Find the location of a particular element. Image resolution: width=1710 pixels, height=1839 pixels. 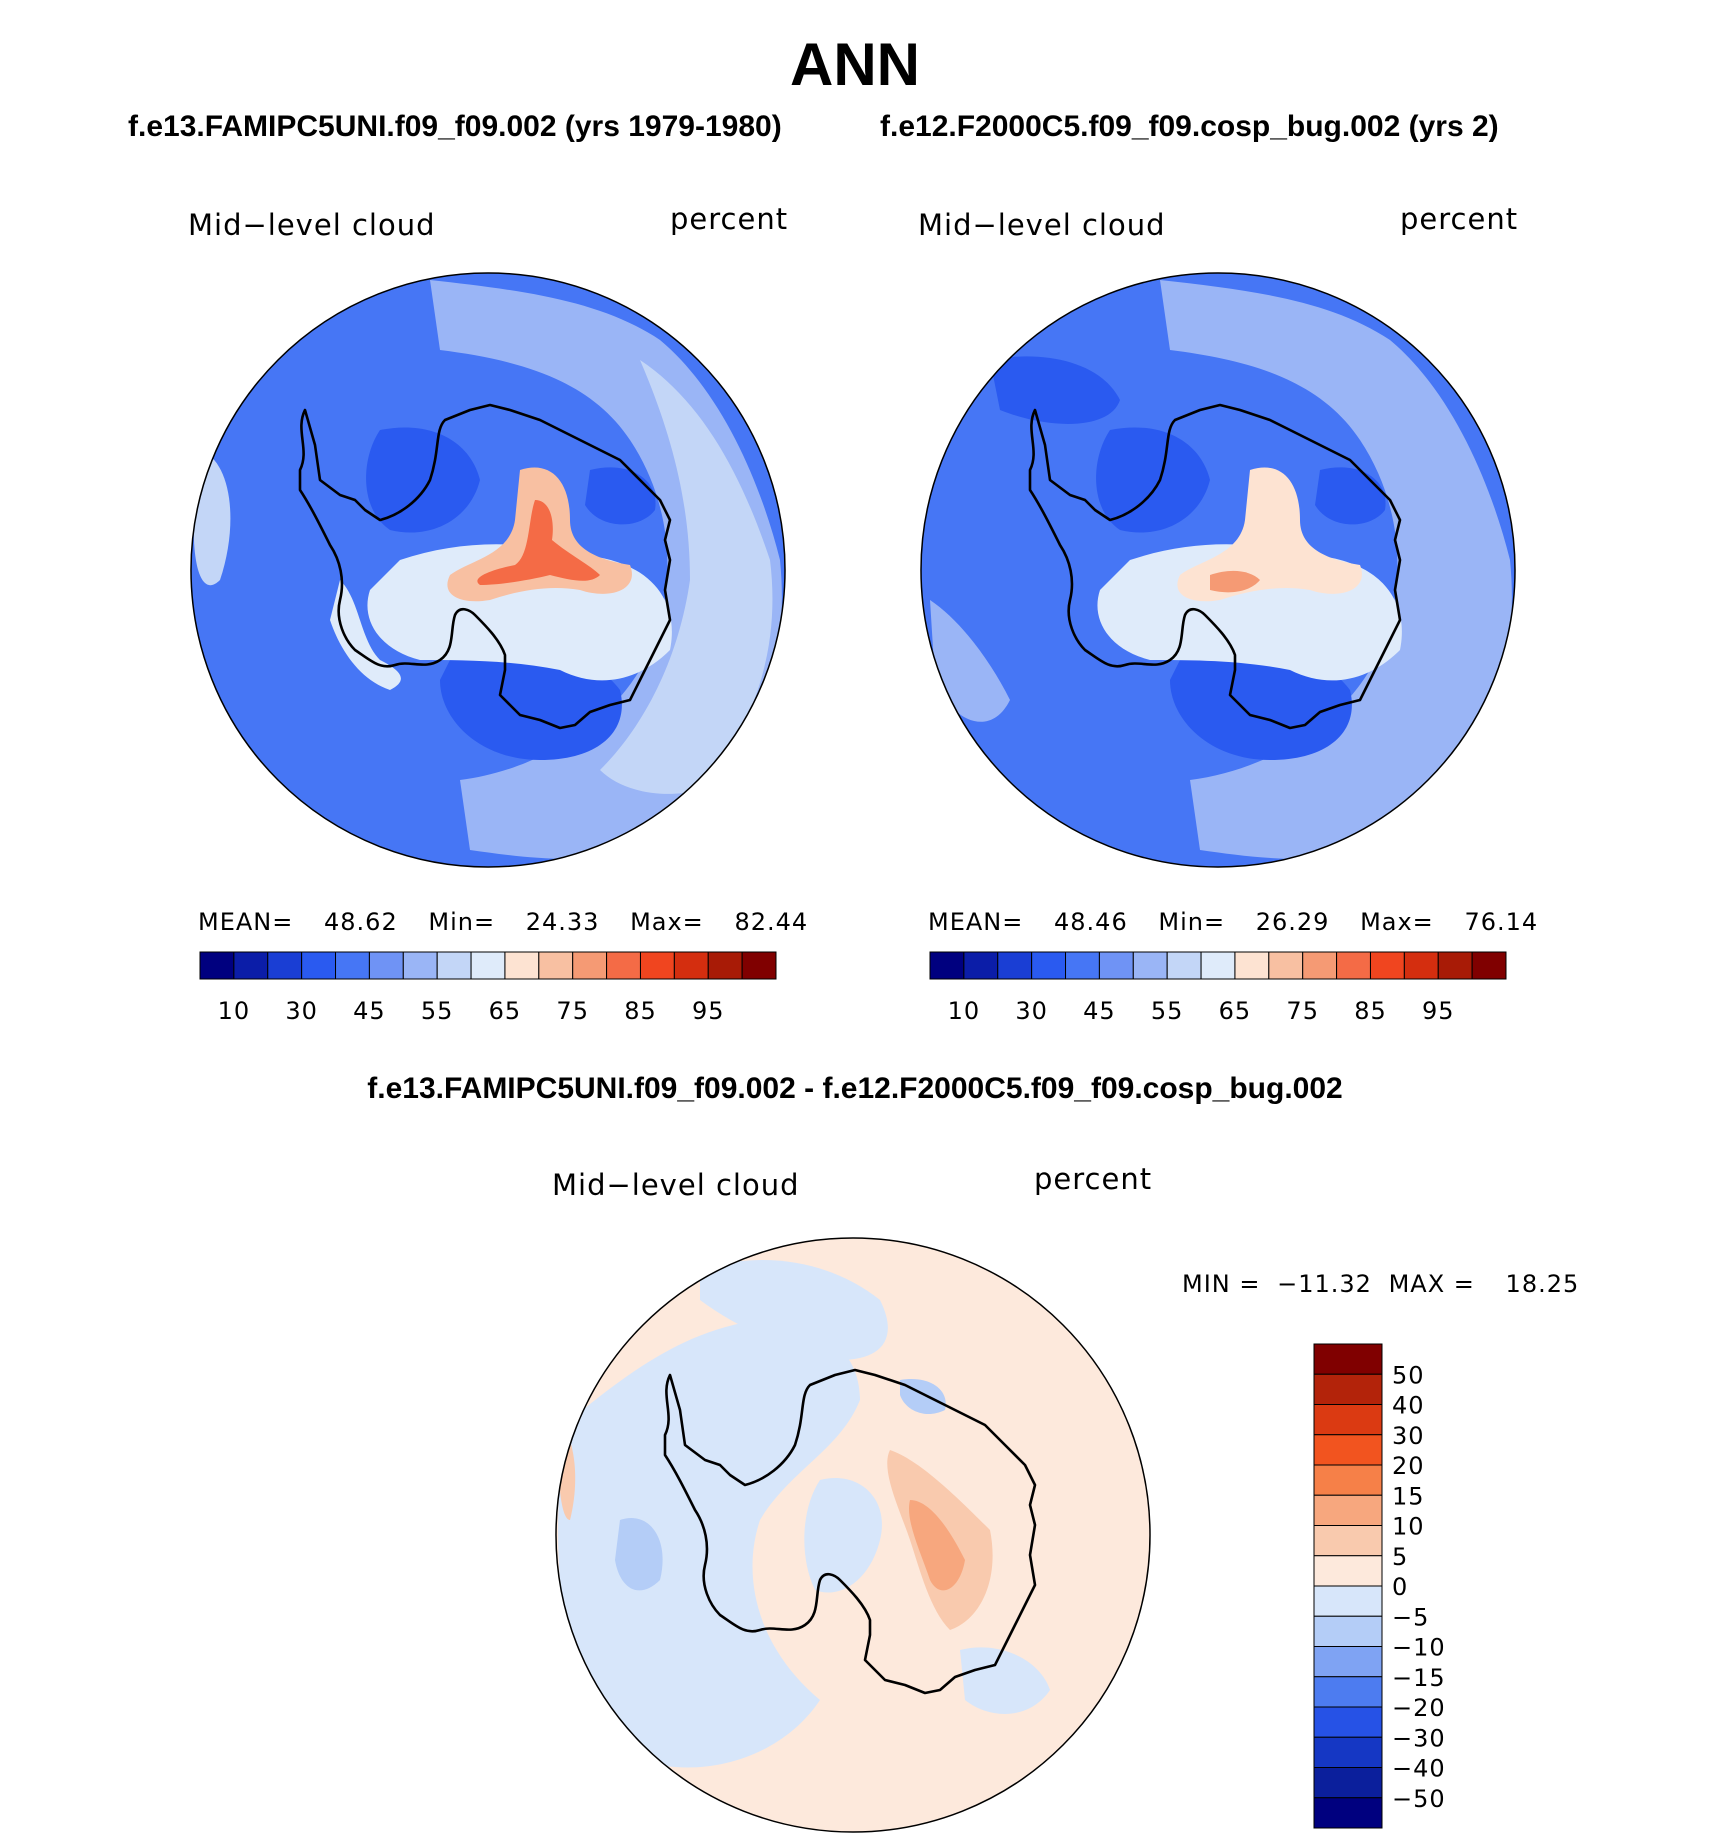

panel1-units-label: percent is located at coordinates (729, 219).